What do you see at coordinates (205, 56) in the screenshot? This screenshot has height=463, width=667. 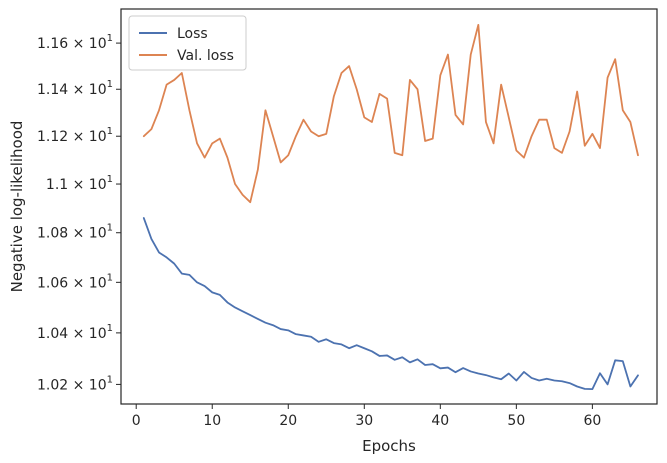 I see `legend-label: Val. loss` at bounding box center [205, 56].